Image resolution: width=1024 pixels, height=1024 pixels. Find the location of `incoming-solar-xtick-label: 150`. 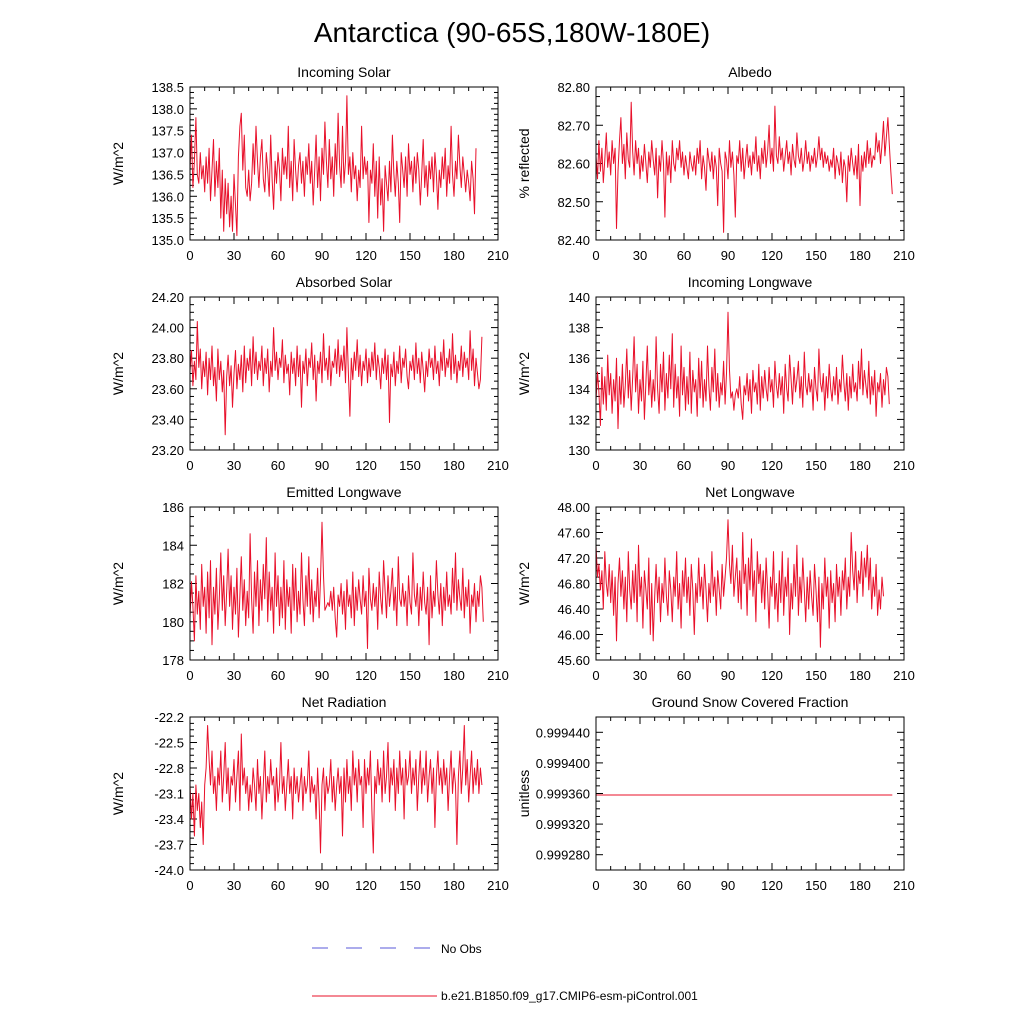

incoming-solar-xtick-label: 150 is located at coordinates (410, 255).